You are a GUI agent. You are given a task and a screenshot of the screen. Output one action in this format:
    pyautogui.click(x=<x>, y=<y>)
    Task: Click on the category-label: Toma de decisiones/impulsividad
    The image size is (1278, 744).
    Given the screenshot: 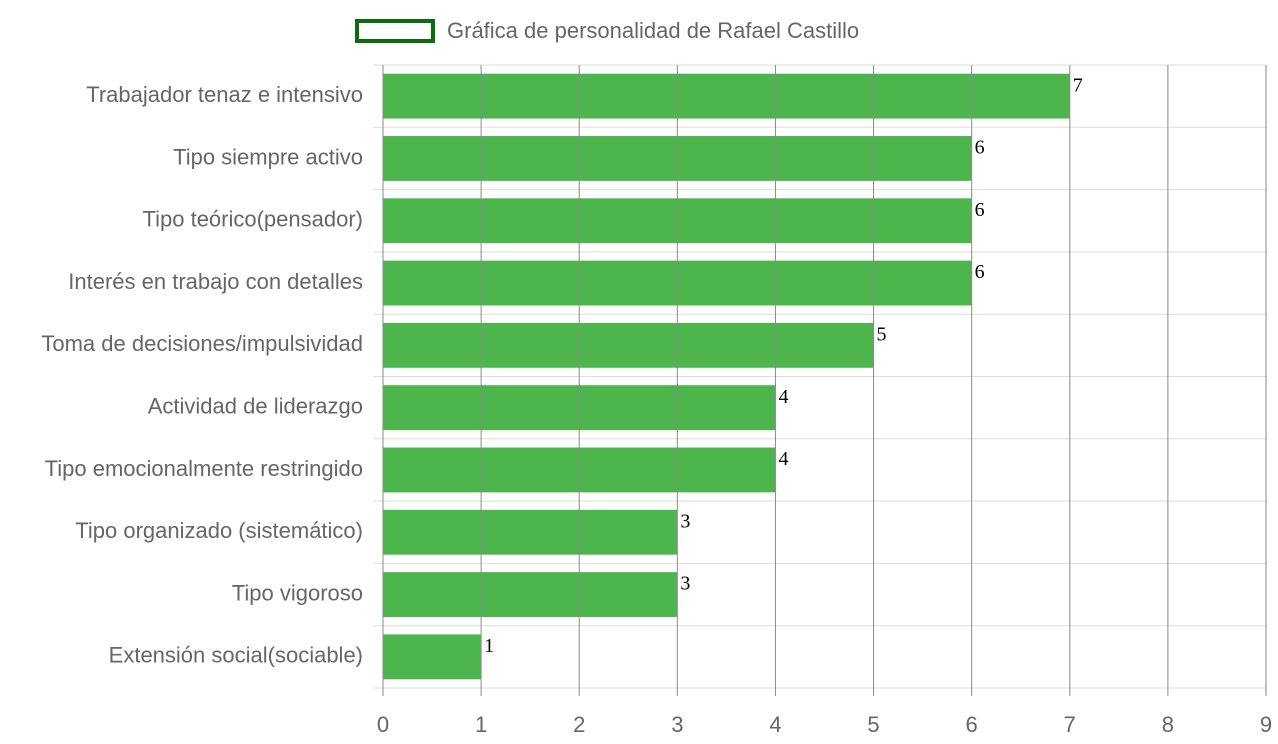 What is the action you would take?
    pyautogui.click(x=202, y=343)
    